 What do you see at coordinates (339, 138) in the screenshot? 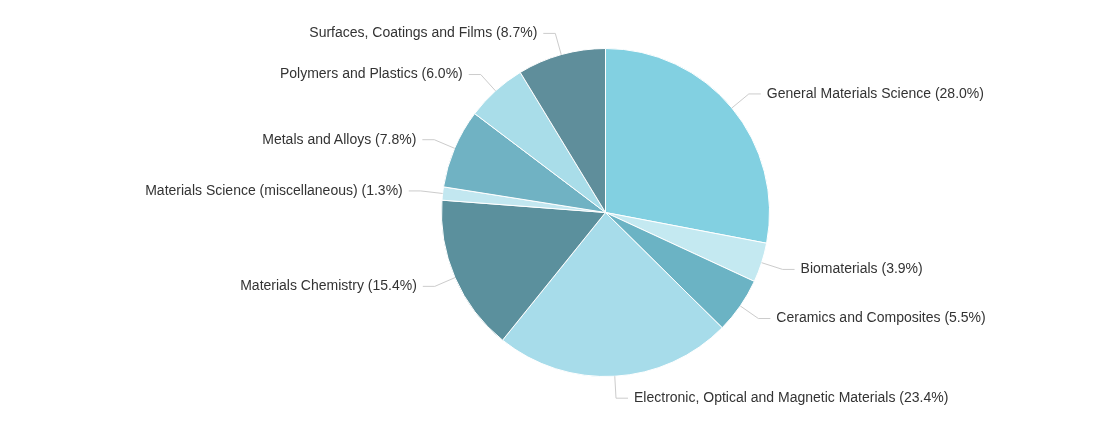
I see `slice-label: Metals and Alloys (7.8%)` at bounding box center [339, 138].